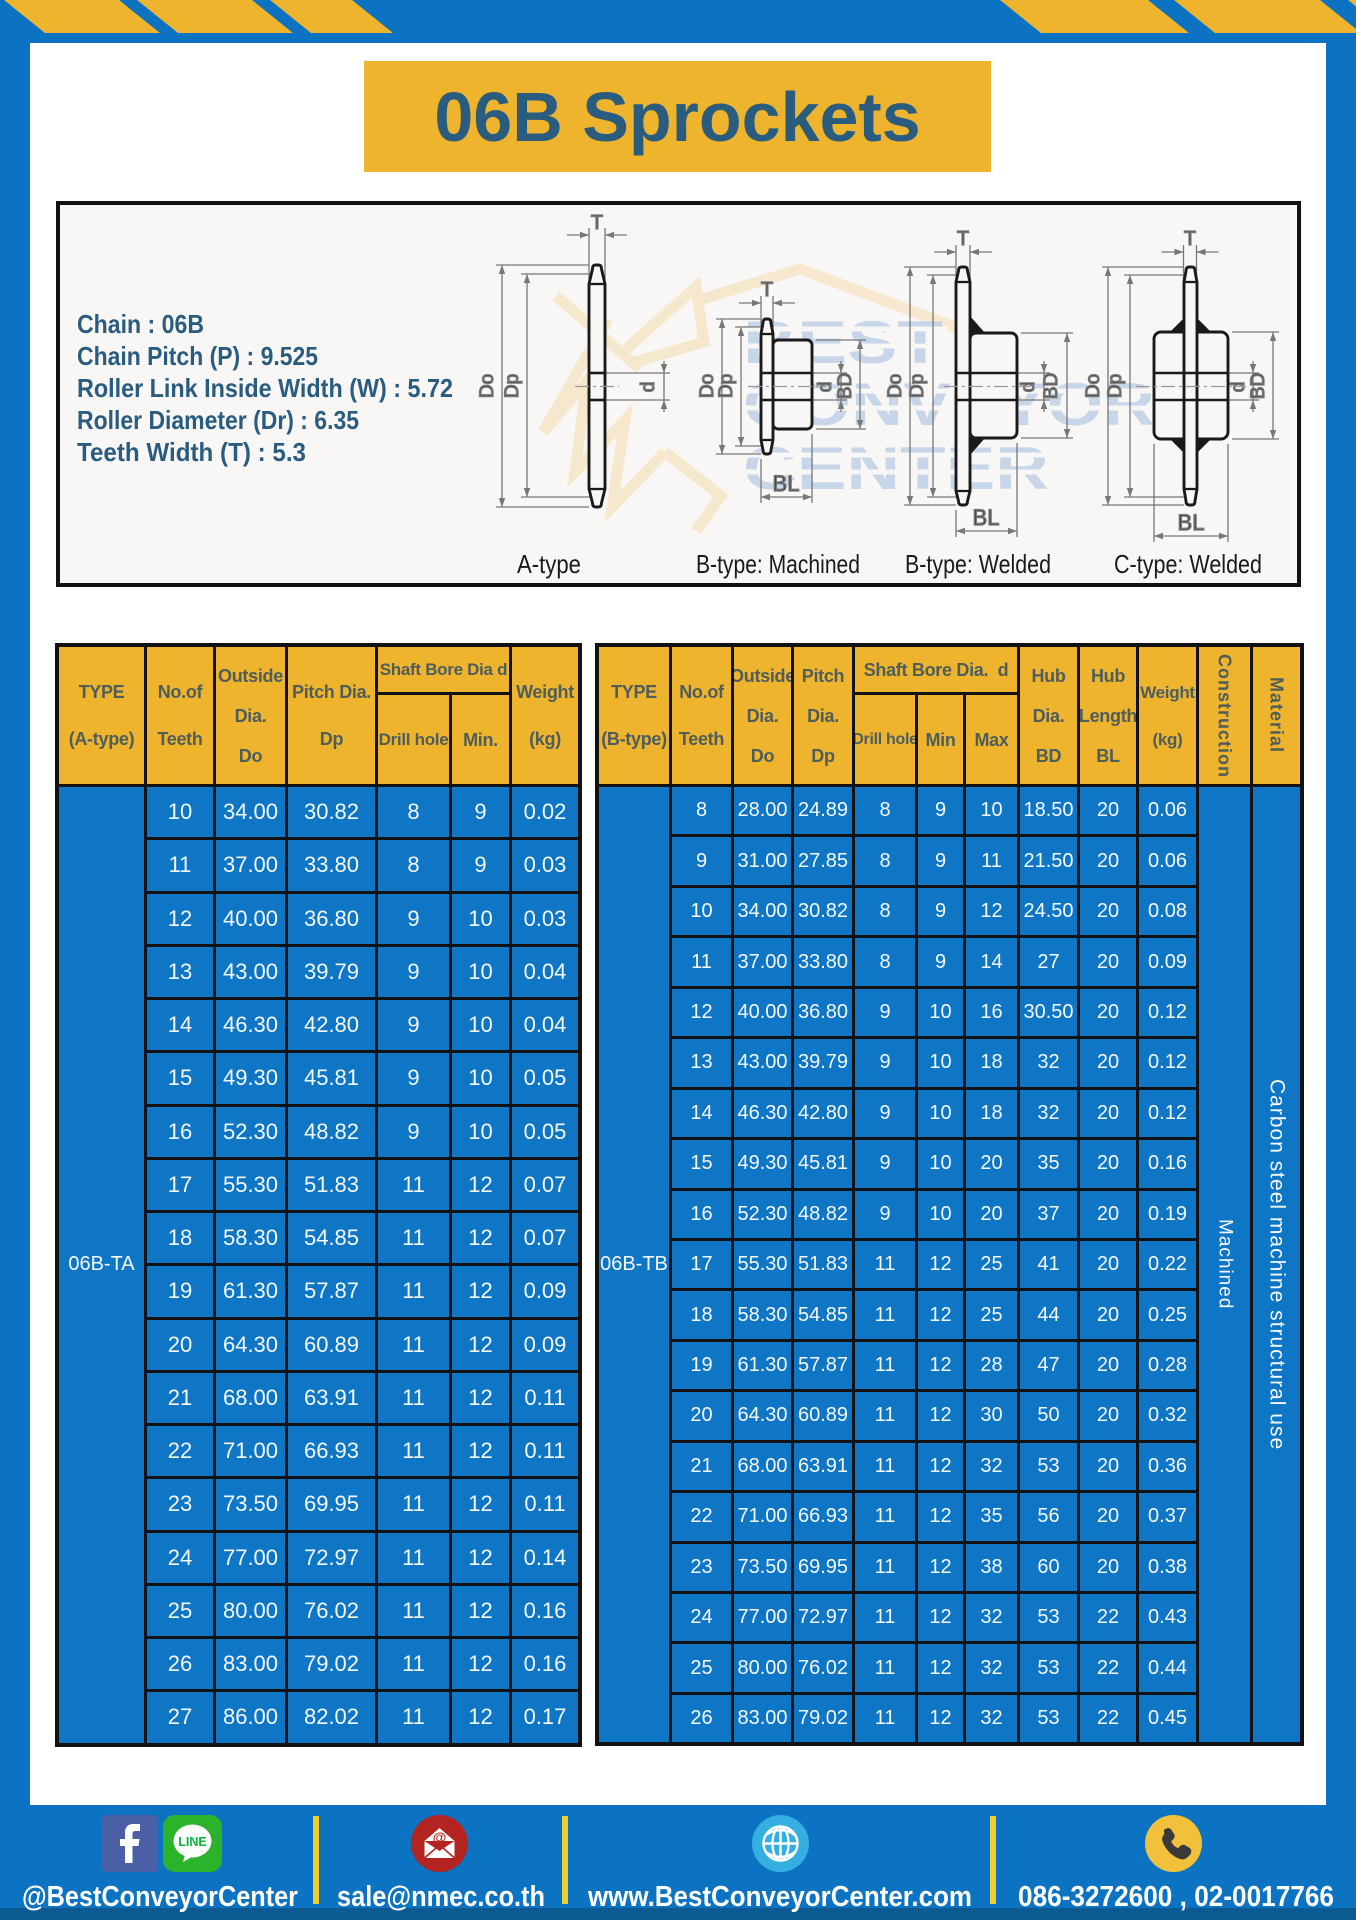 This screenshot has height=1920, width=1356. What do you see at coordinates (160, 1897) in the screenshot?
I see `svg-text: @BestConveyorCenter` at bounding box center [160, 1897].